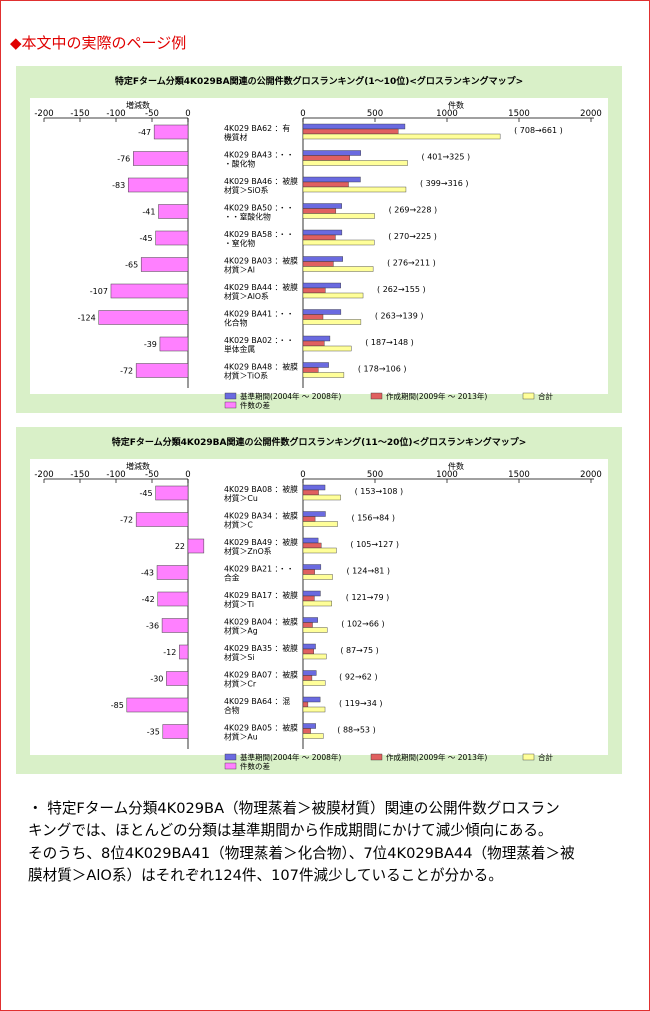  I want to click on diff-label: -12, so click(169, 652).